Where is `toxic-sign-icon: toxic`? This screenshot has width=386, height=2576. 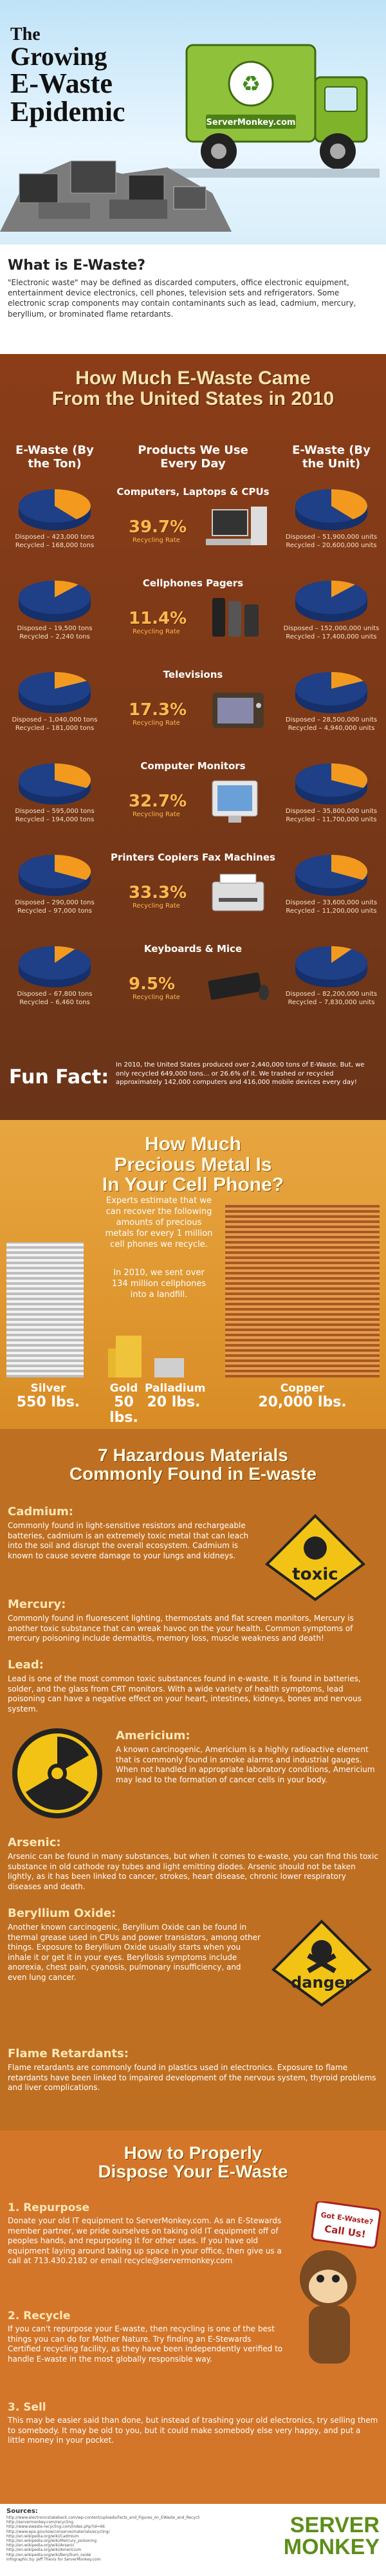 toxic-sign-icon: toxic is located at coordinates (315, 1557).